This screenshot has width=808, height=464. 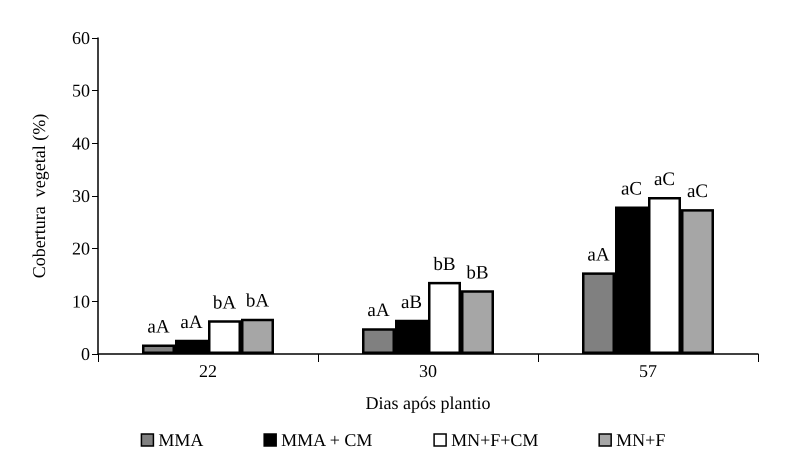 What do you see at coordinates (81, 90) in the screenshot?
I see `y-tick-label: 50` at bounding box center [81, 90].